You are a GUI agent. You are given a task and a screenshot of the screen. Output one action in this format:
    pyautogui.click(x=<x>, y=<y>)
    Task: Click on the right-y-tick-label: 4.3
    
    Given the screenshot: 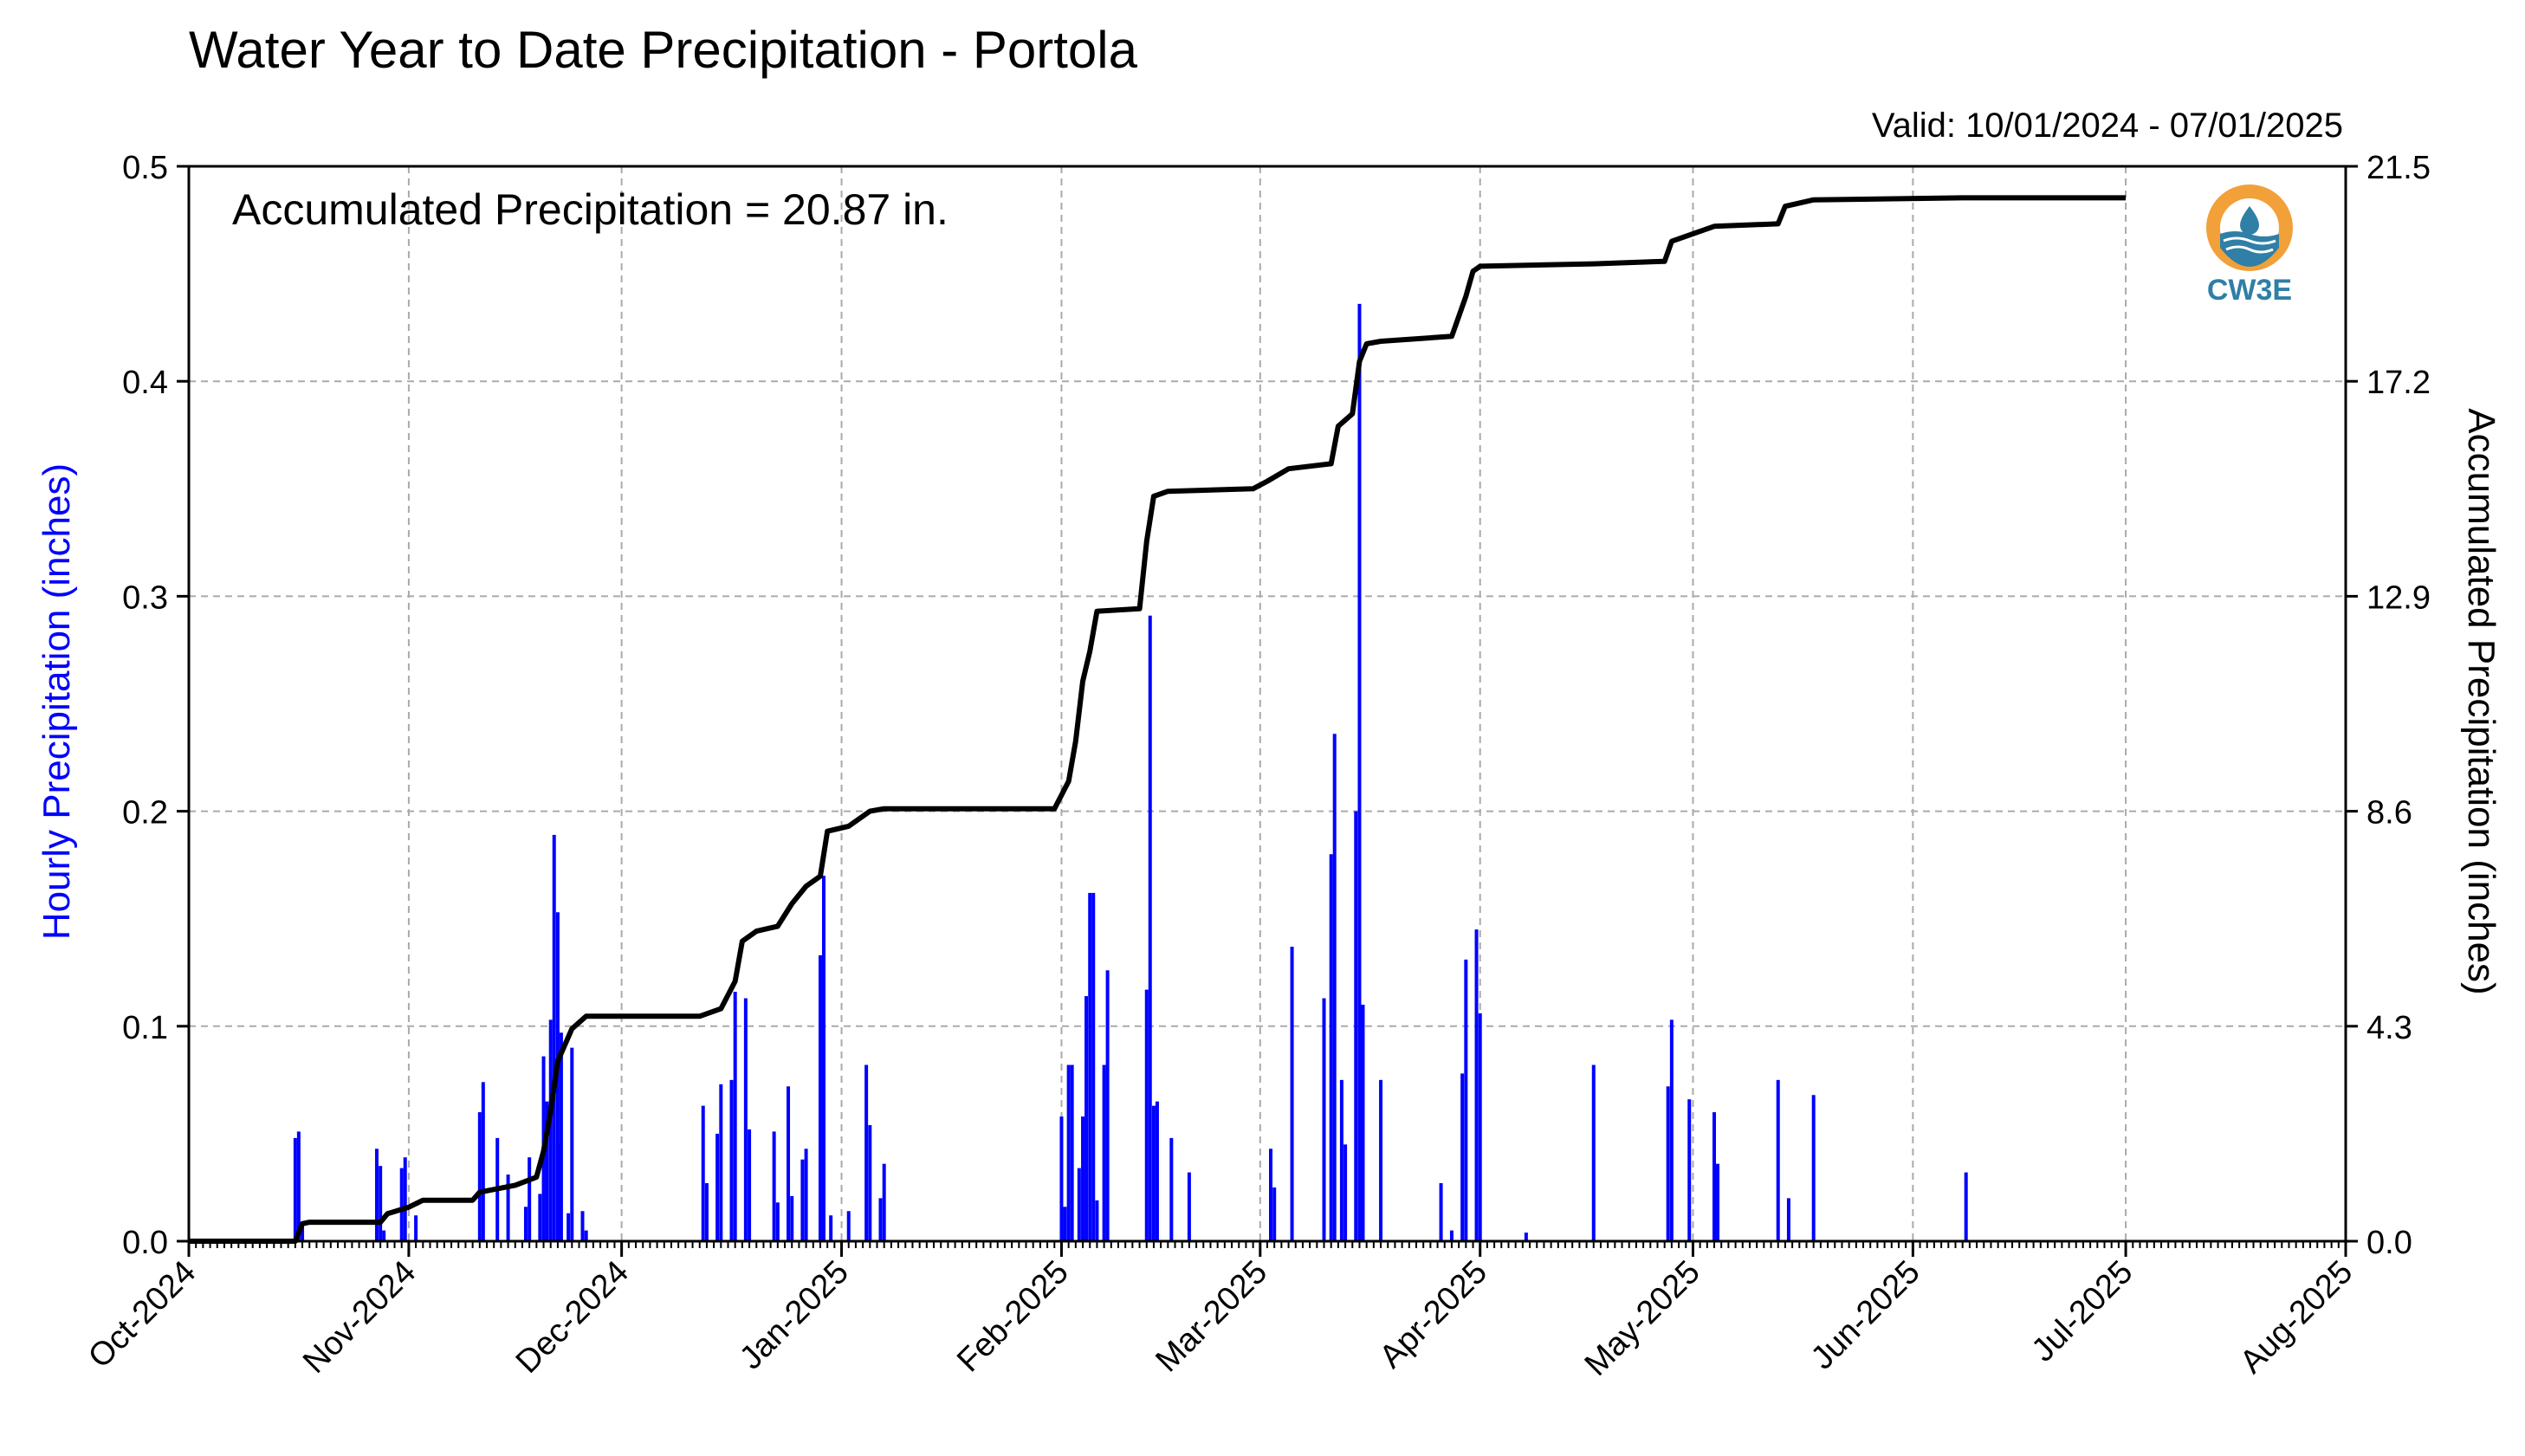 What is the action you would take?
    pyautogui.click(x=2389, y=1028)
    